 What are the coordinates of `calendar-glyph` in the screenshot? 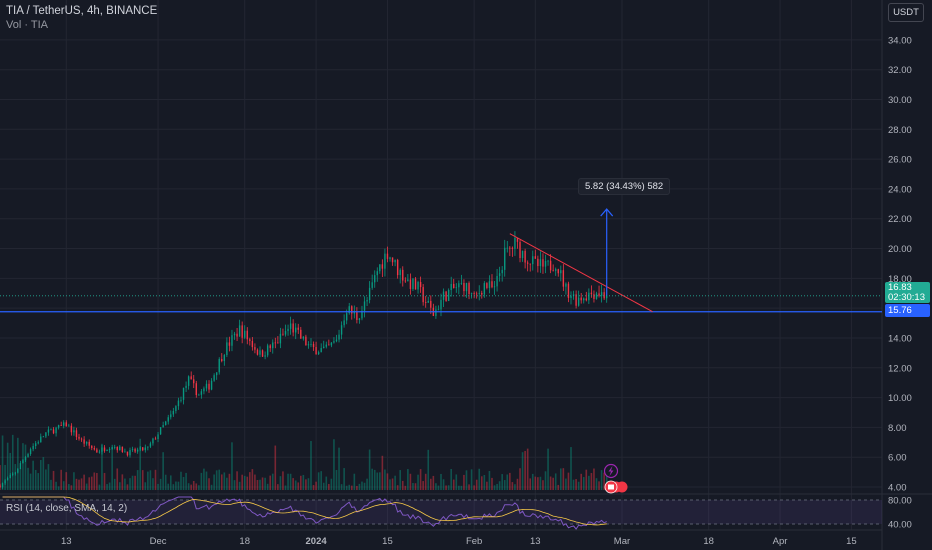 It's located at (611, 487).